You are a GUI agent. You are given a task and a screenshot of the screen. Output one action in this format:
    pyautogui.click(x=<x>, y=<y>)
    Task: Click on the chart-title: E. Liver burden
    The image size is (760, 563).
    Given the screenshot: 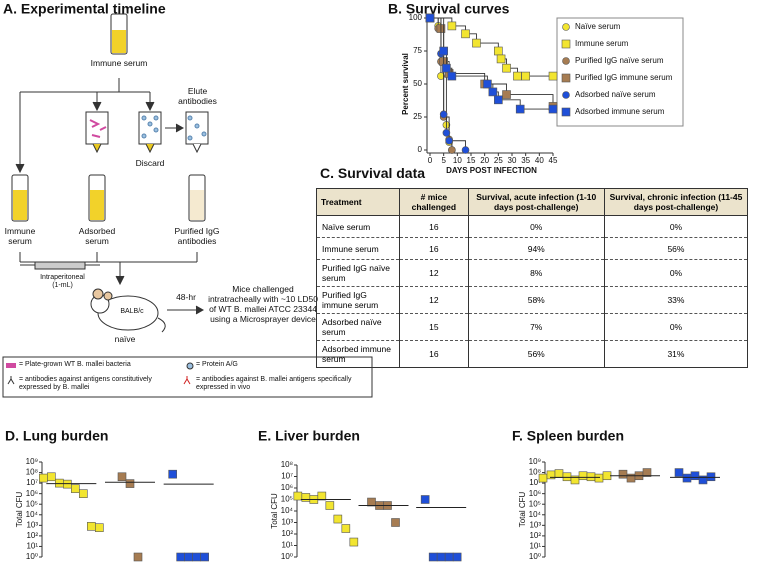 What is the action you would take?
    pyautogui.click(x=309, y=436)
    